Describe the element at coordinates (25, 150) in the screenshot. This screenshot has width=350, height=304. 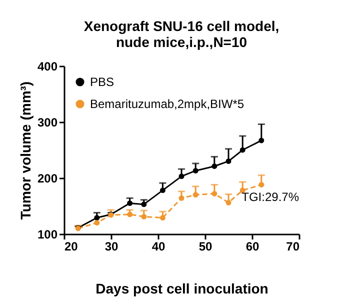
I see `y-axis-title: Tumor volume (mm³)` at that location.